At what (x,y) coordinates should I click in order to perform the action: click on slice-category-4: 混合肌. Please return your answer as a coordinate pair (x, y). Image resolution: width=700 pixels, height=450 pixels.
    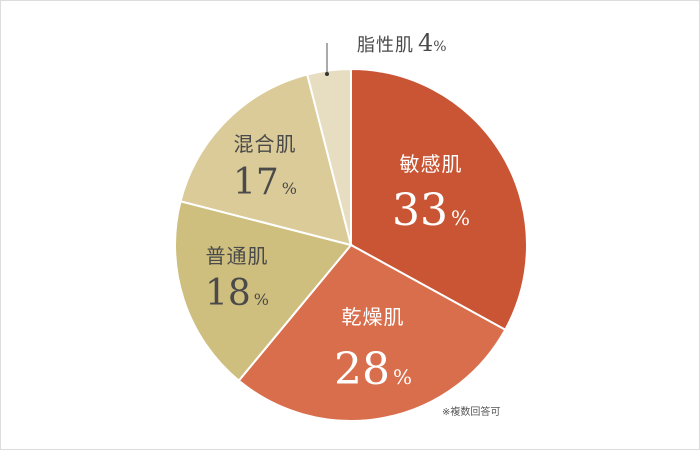
    Looking at the image, I should click on (265, 144).